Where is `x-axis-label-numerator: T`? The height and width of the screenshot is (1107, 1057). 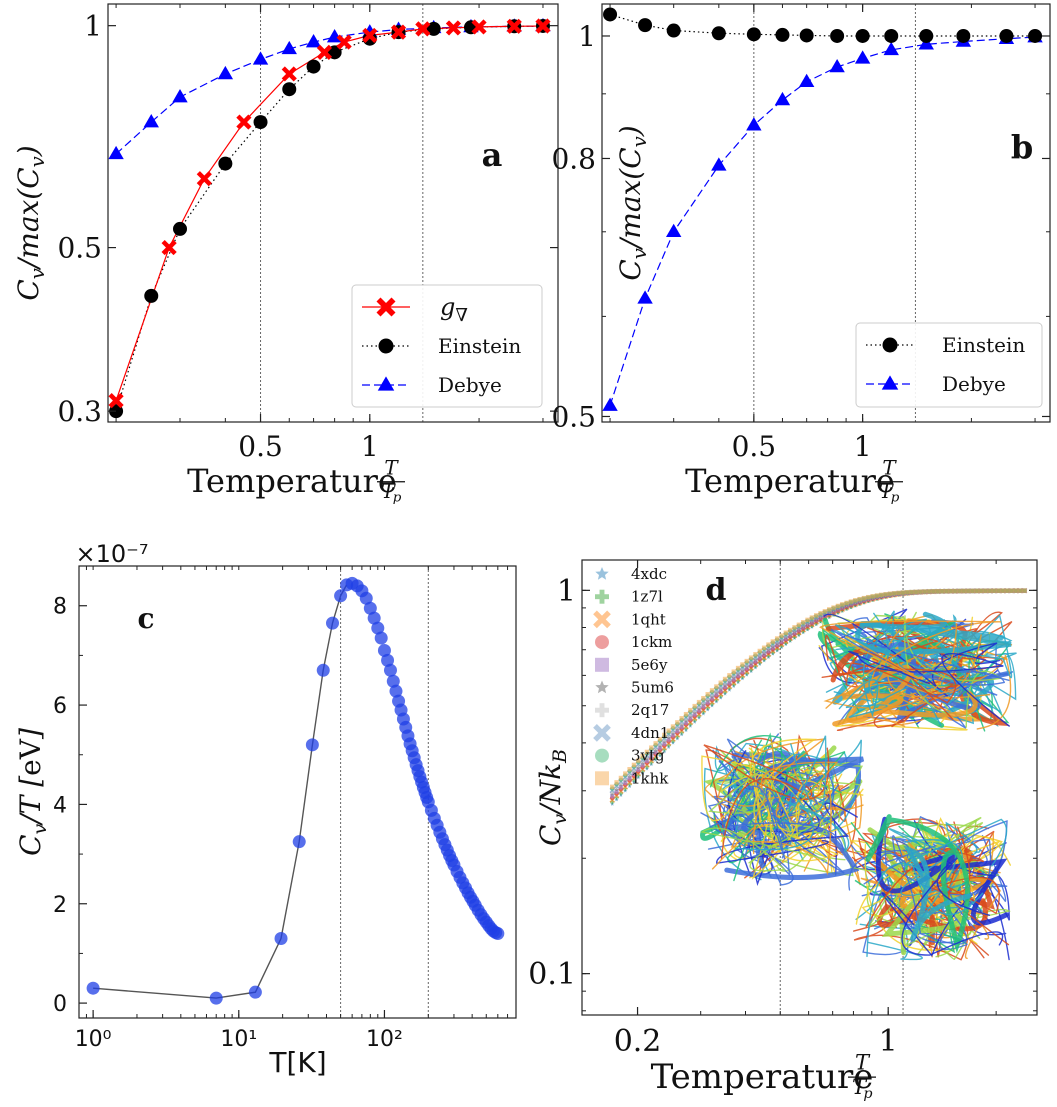
x-axis-label-numerator: T is located at coordinates (391, 467).